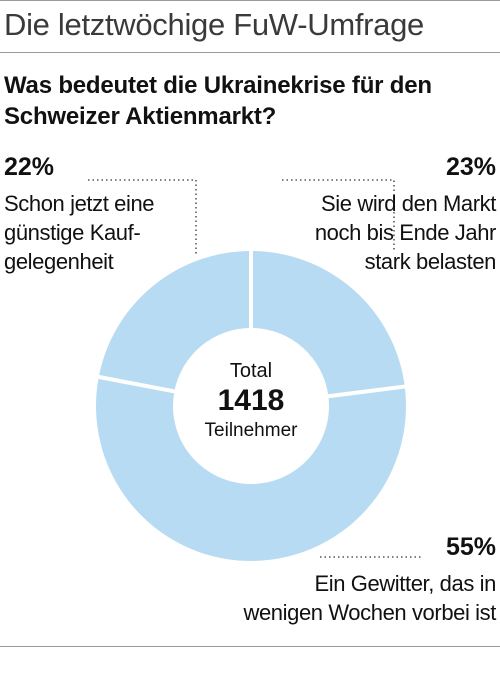  I want to click on slice-1-percent: 23%, so click(470, 167).